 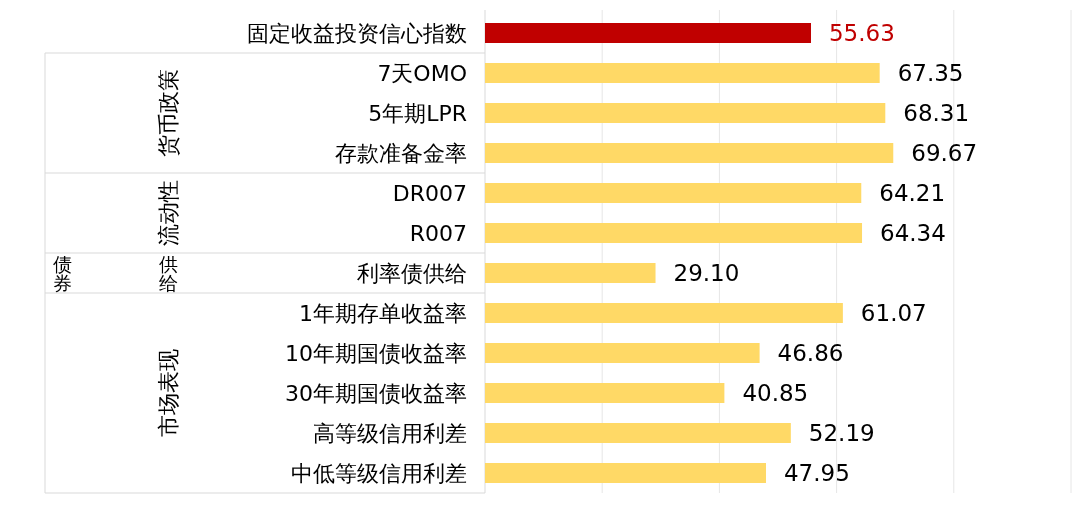 I want to click on y-tick-label: 利率债供给, so click(x=412, y=273).